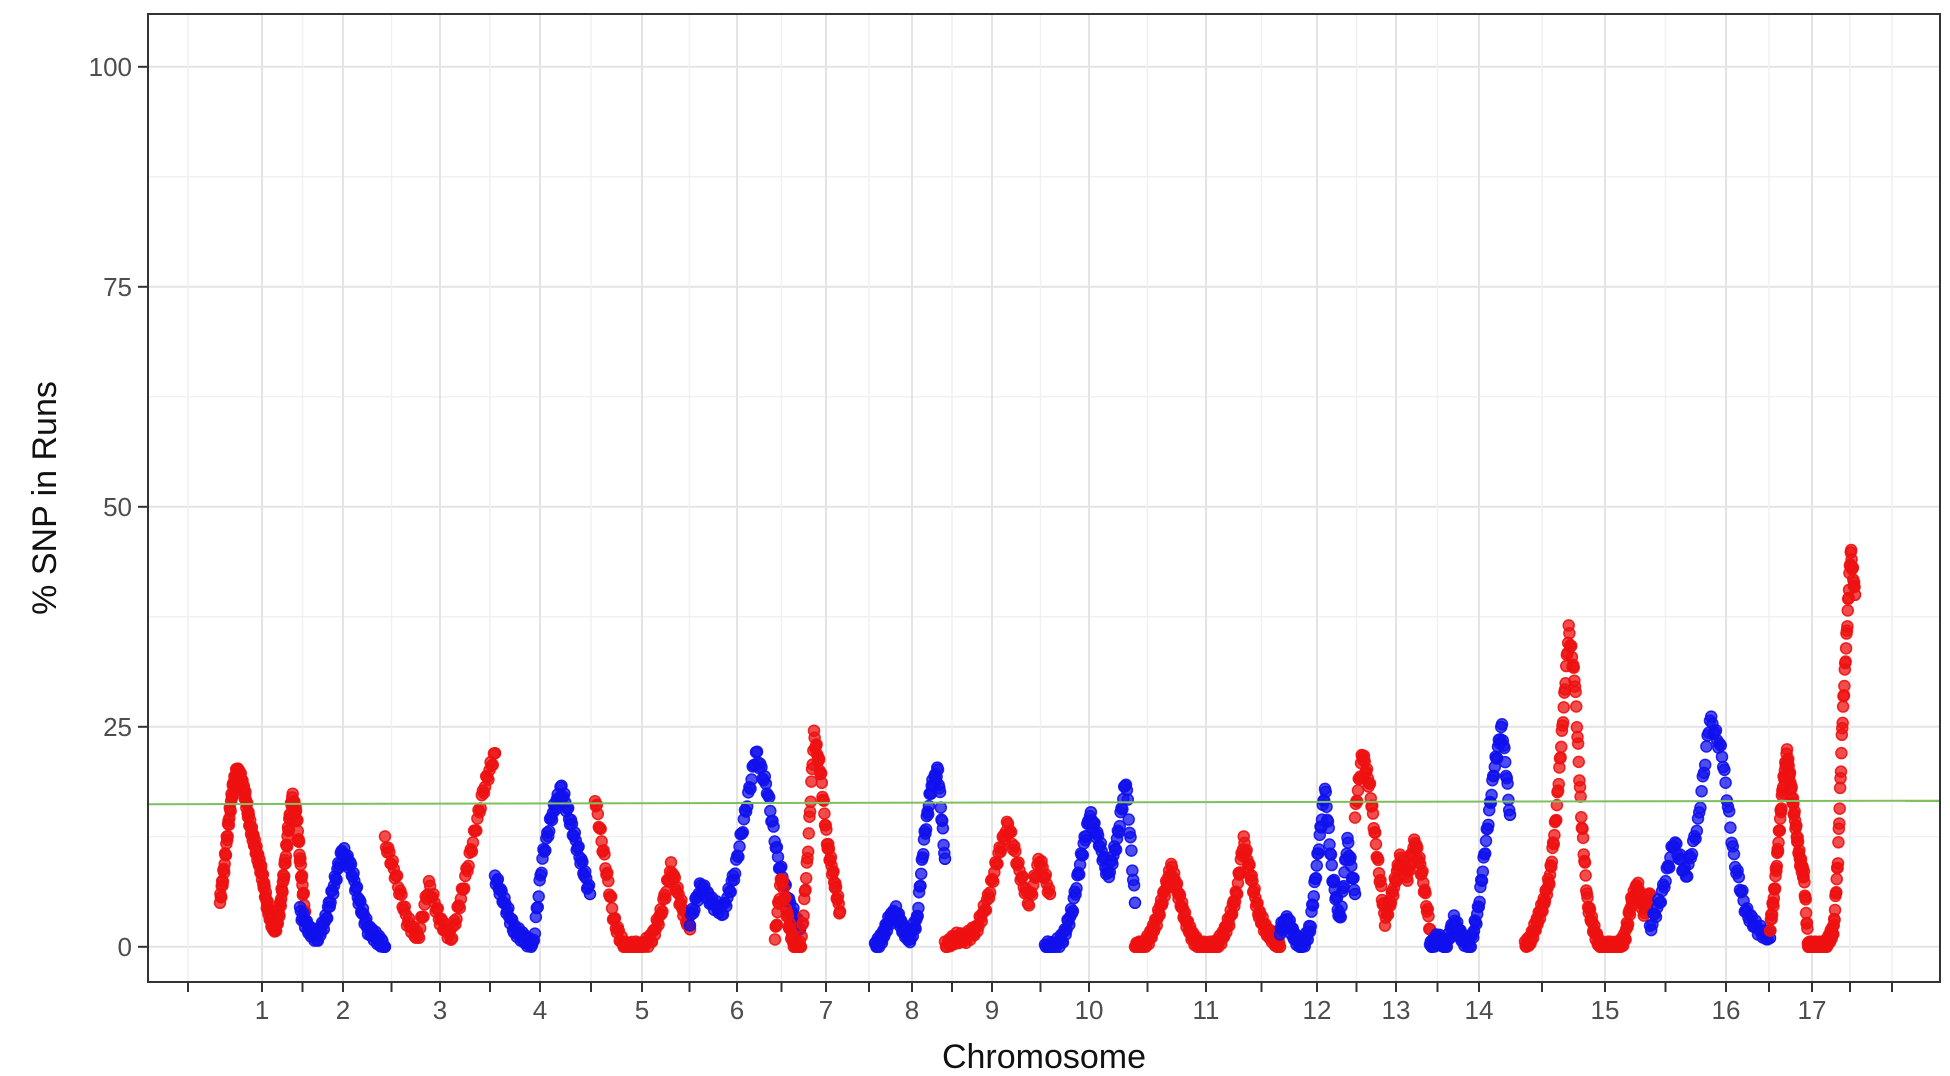 The width and height of the screenshot is (1950, 1076). I want to click on chromosome-2-points, so click(342, 898).